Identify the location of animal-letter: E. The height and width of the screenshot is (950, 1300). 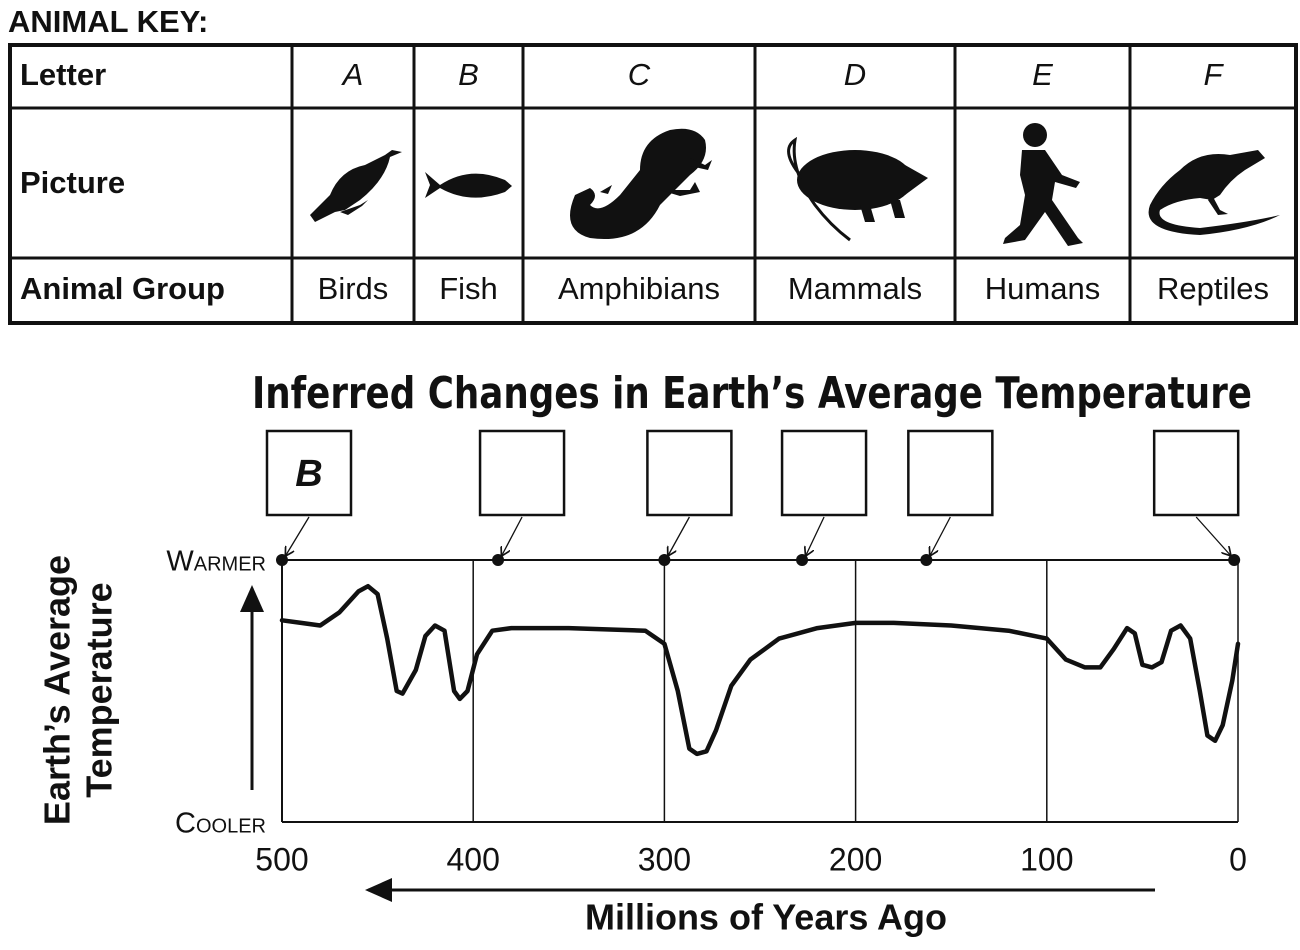
(1042, 74).